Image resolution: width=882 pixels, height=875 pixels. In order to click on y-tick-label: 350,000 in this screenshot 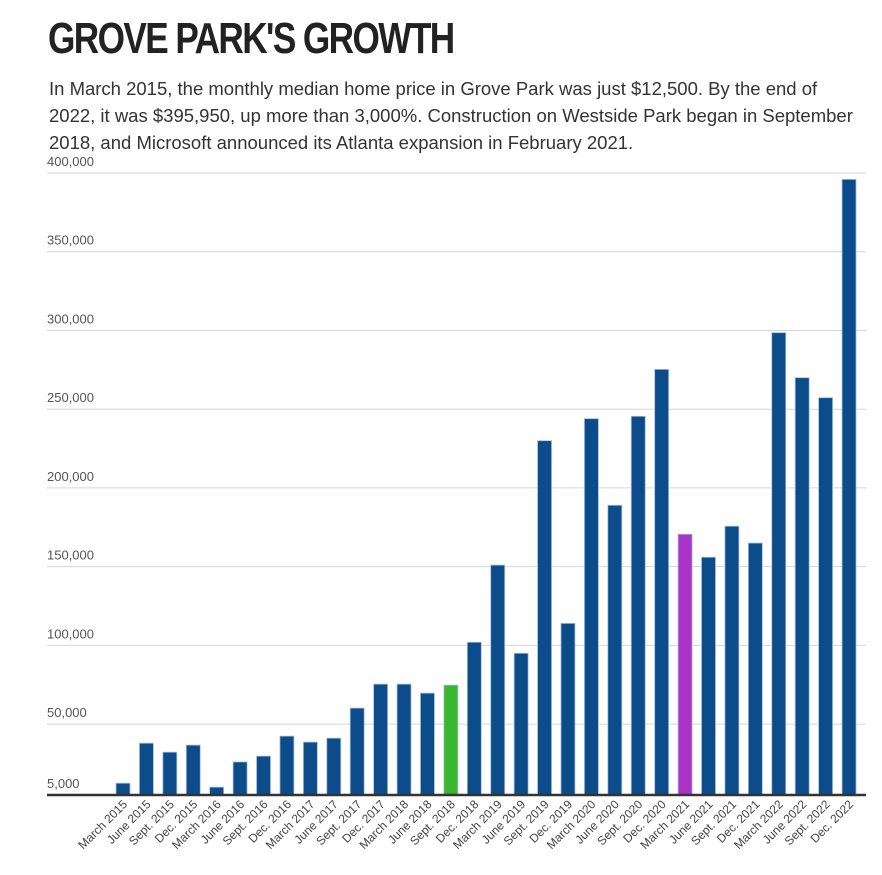, I will do `click(70, 240)`.